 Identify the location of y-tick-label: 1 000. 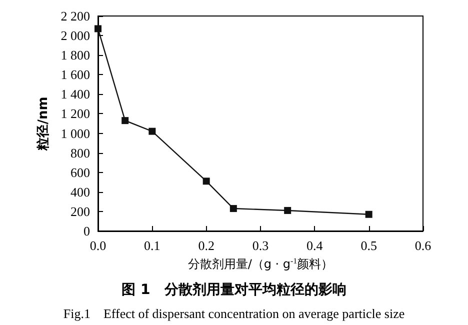
(75, 133).